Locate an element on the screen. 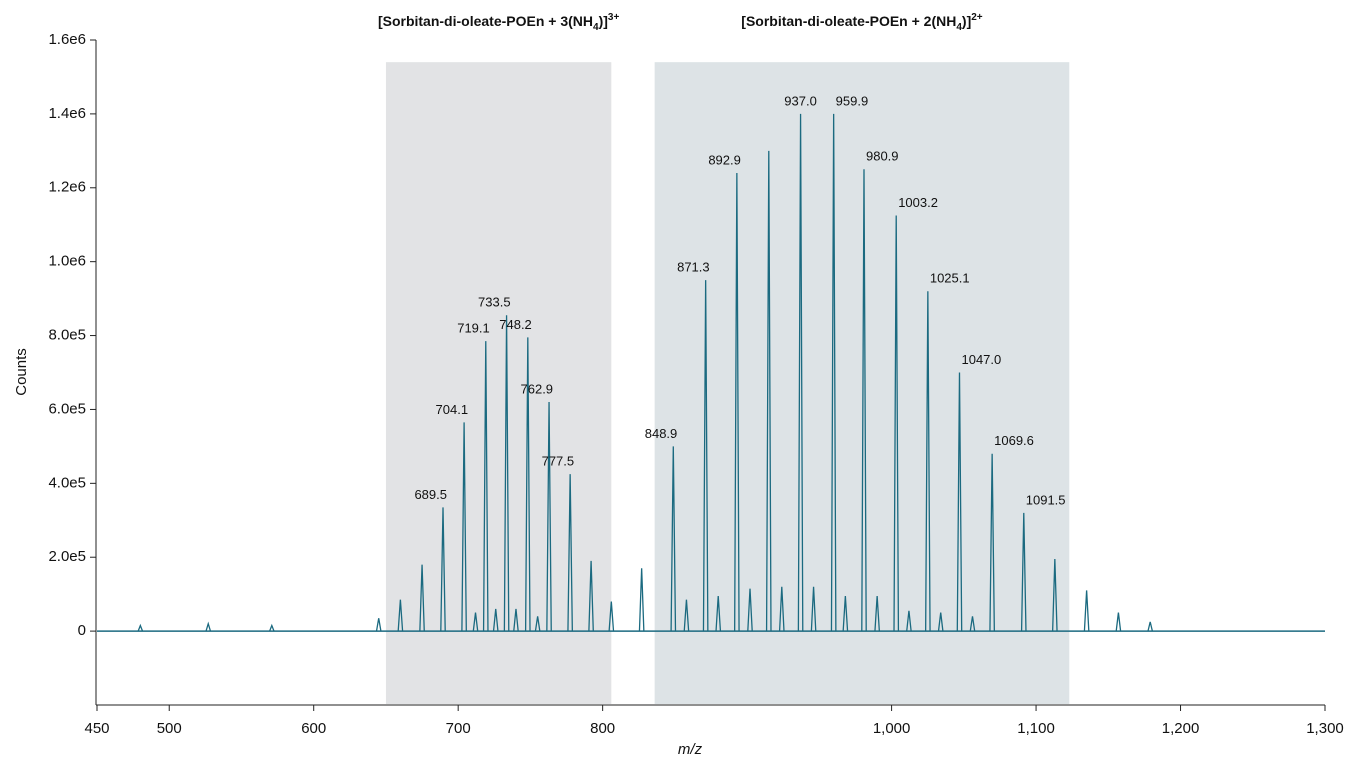 Image resolution: width=1359 pixels, height=762 pixels. peak-label: 1025.1 is located at coordinates (950, 278).